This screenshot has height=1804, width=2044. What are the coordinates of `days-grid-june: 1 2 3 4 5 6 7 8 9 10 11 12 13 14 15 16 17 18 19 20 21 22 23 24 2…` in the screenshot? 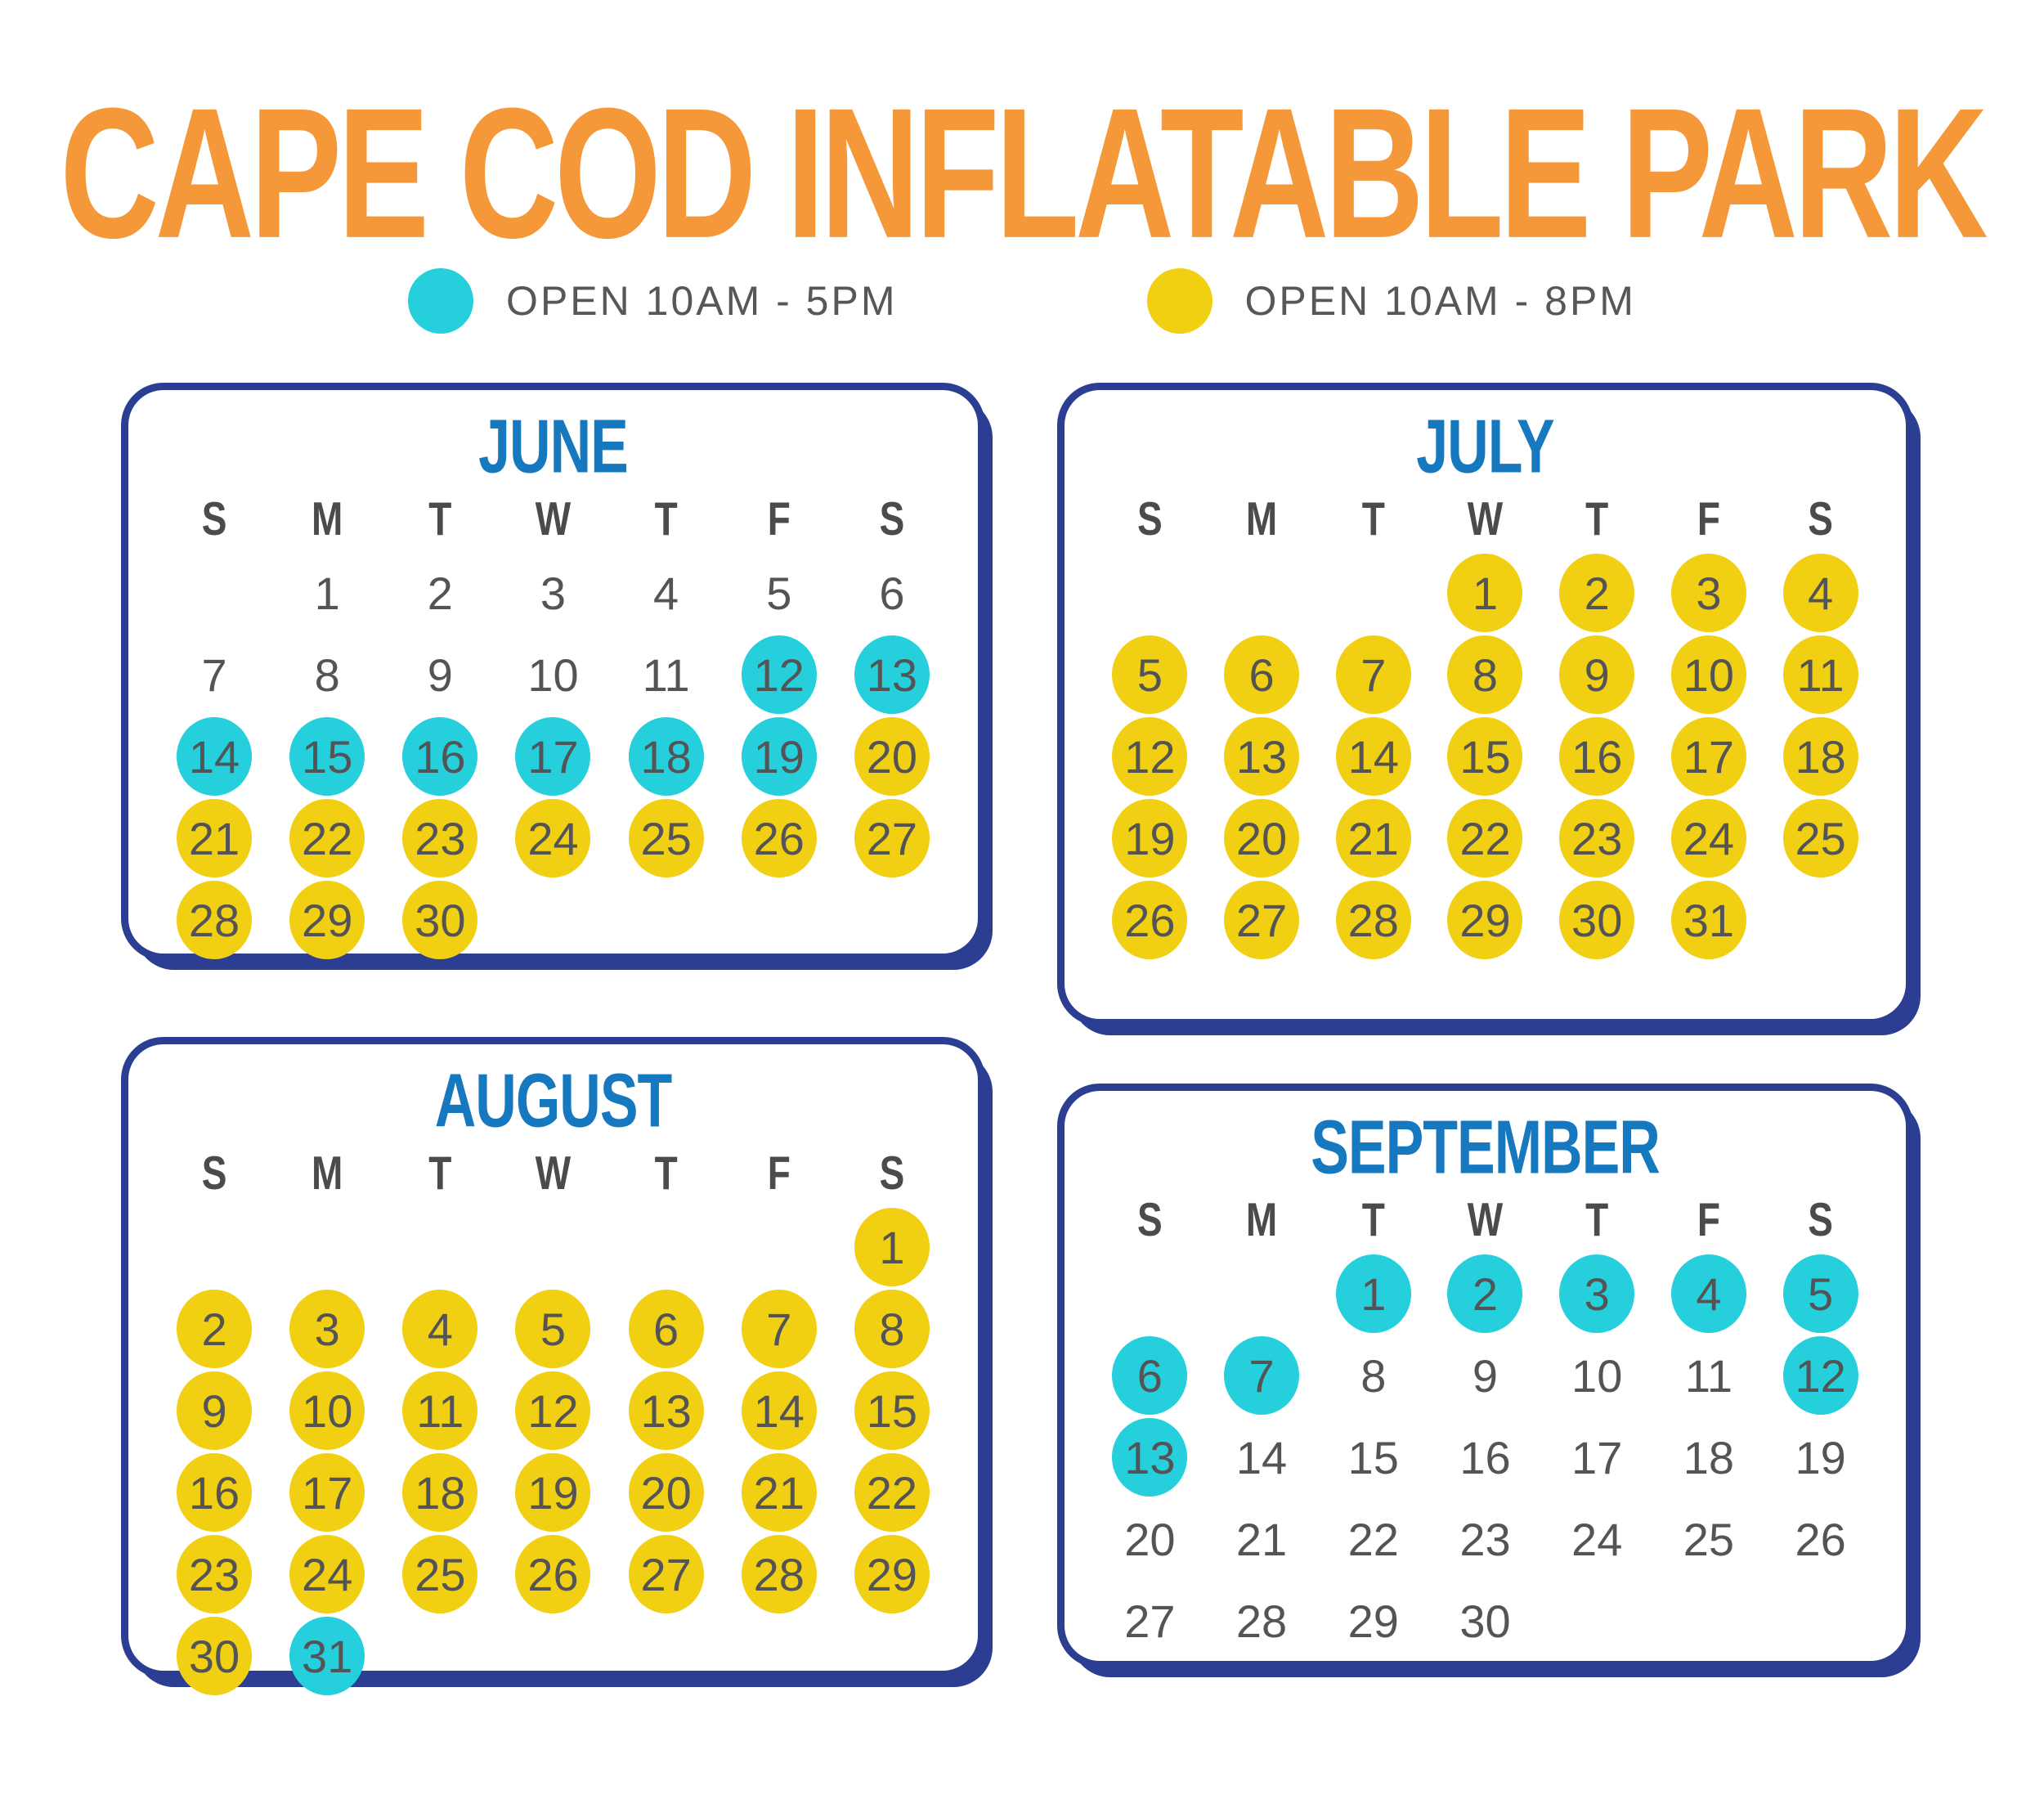 It's located at (553, 756).